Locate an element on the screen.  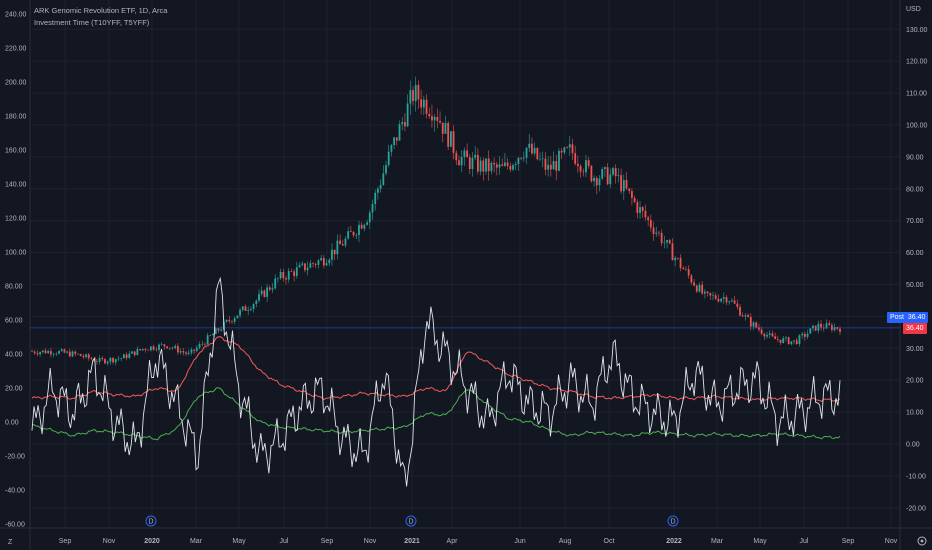
right-axis-label: -20.00 is located at coordinates (916, 508).